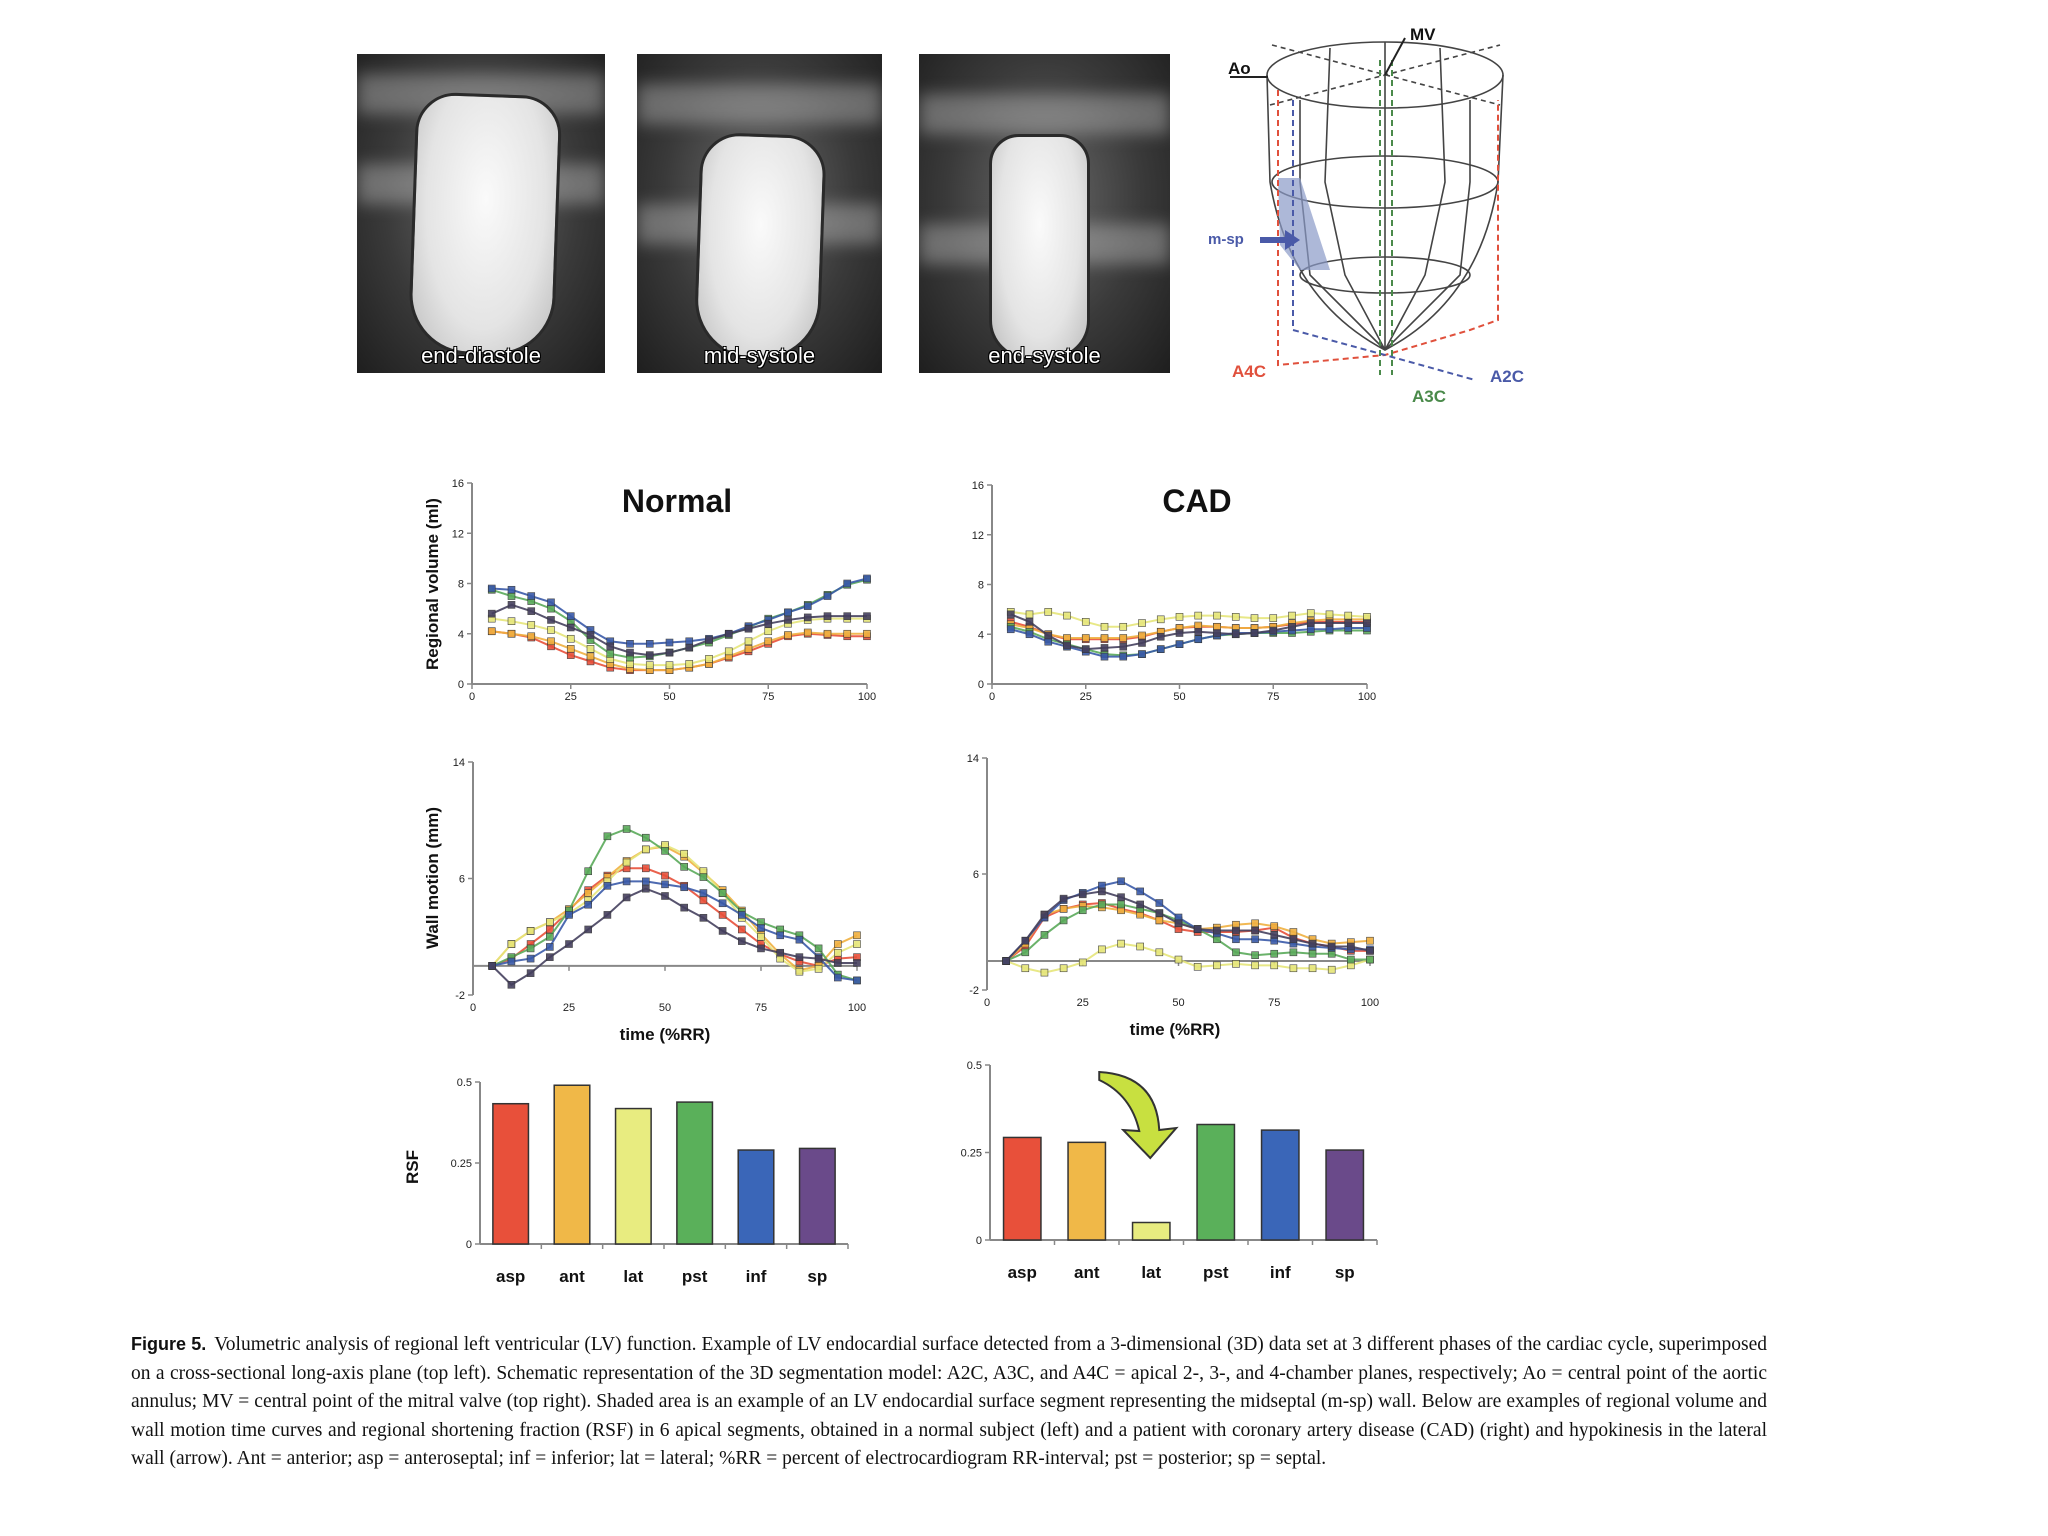 Image resolution: width=2048 pixels, height=1536 pixels. What do you see at coordinates (1169, 1171) in the screenshot?
I see `chart-cad-rsf: 0 0.25 0.5 asp ant lat pst inf sp` at bounding box center [1169, 1171].